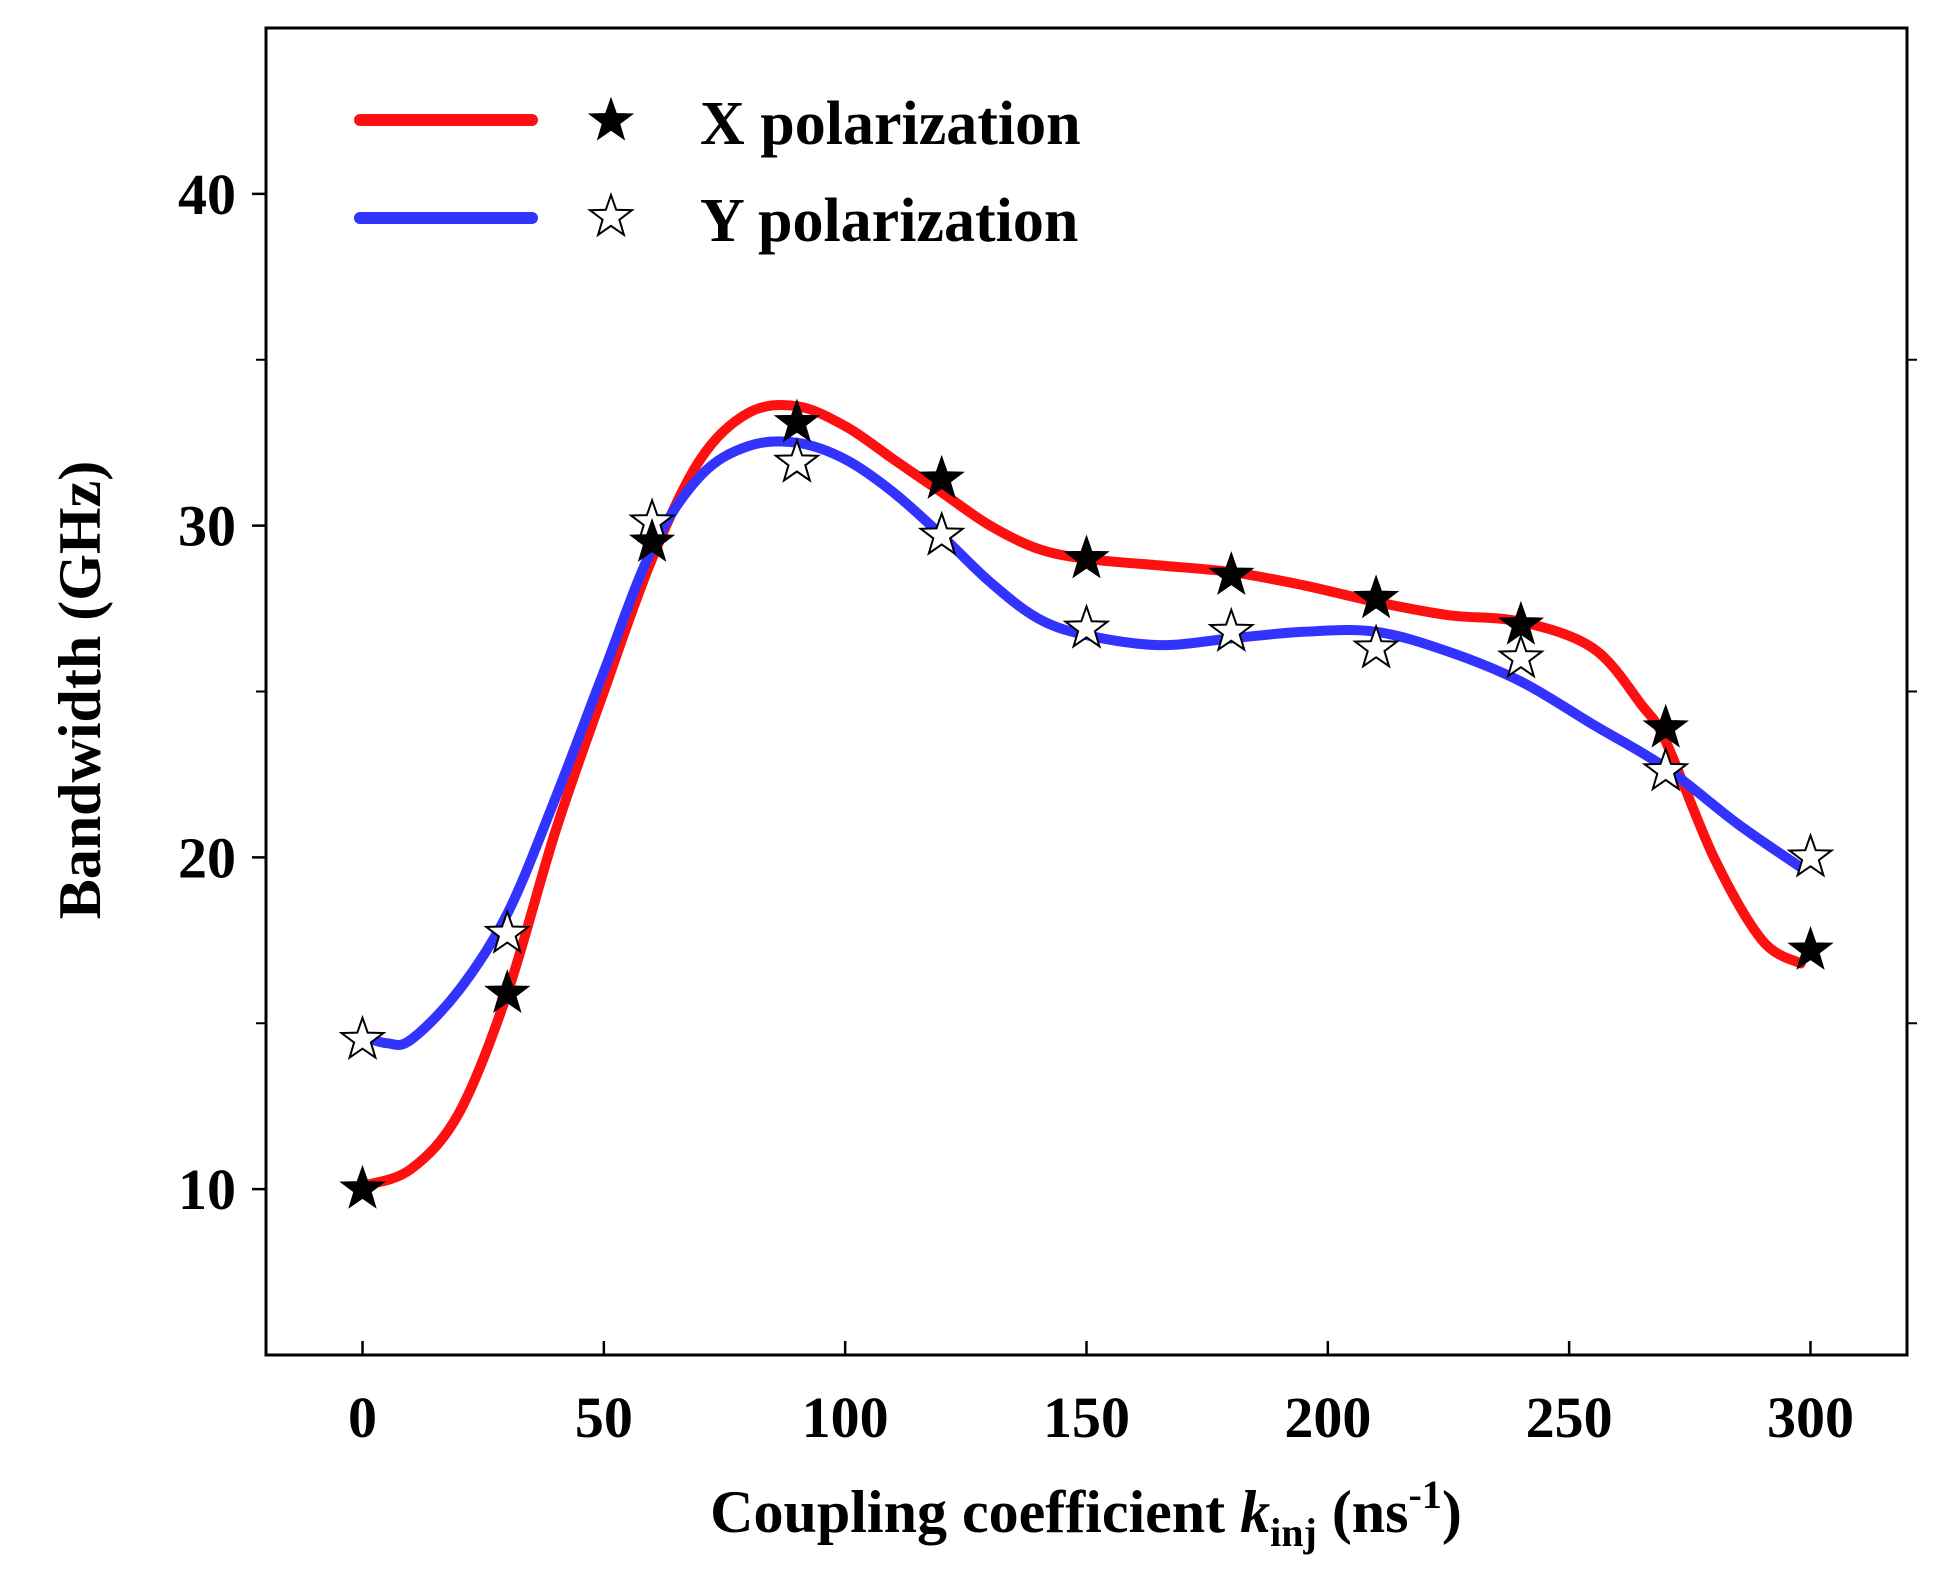 The height and width of the screenshot is (1578, 1955). What do you see at coordinates (1327, 1417) in the screenshot?
I see `x-tick-label-200: 200` at bounding box center [1327, 1417].